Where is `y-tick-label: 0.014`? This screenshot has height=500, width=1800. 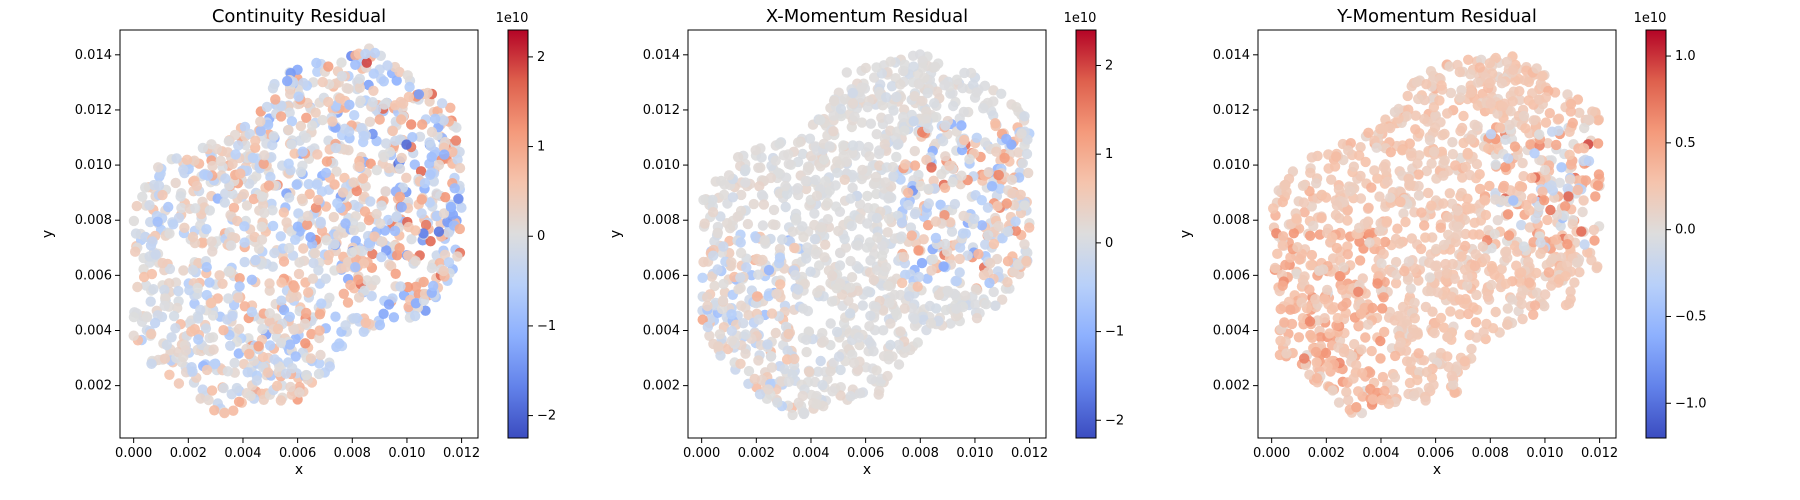
y-tick-label: 0.014 is located at coordinates (661, 55).